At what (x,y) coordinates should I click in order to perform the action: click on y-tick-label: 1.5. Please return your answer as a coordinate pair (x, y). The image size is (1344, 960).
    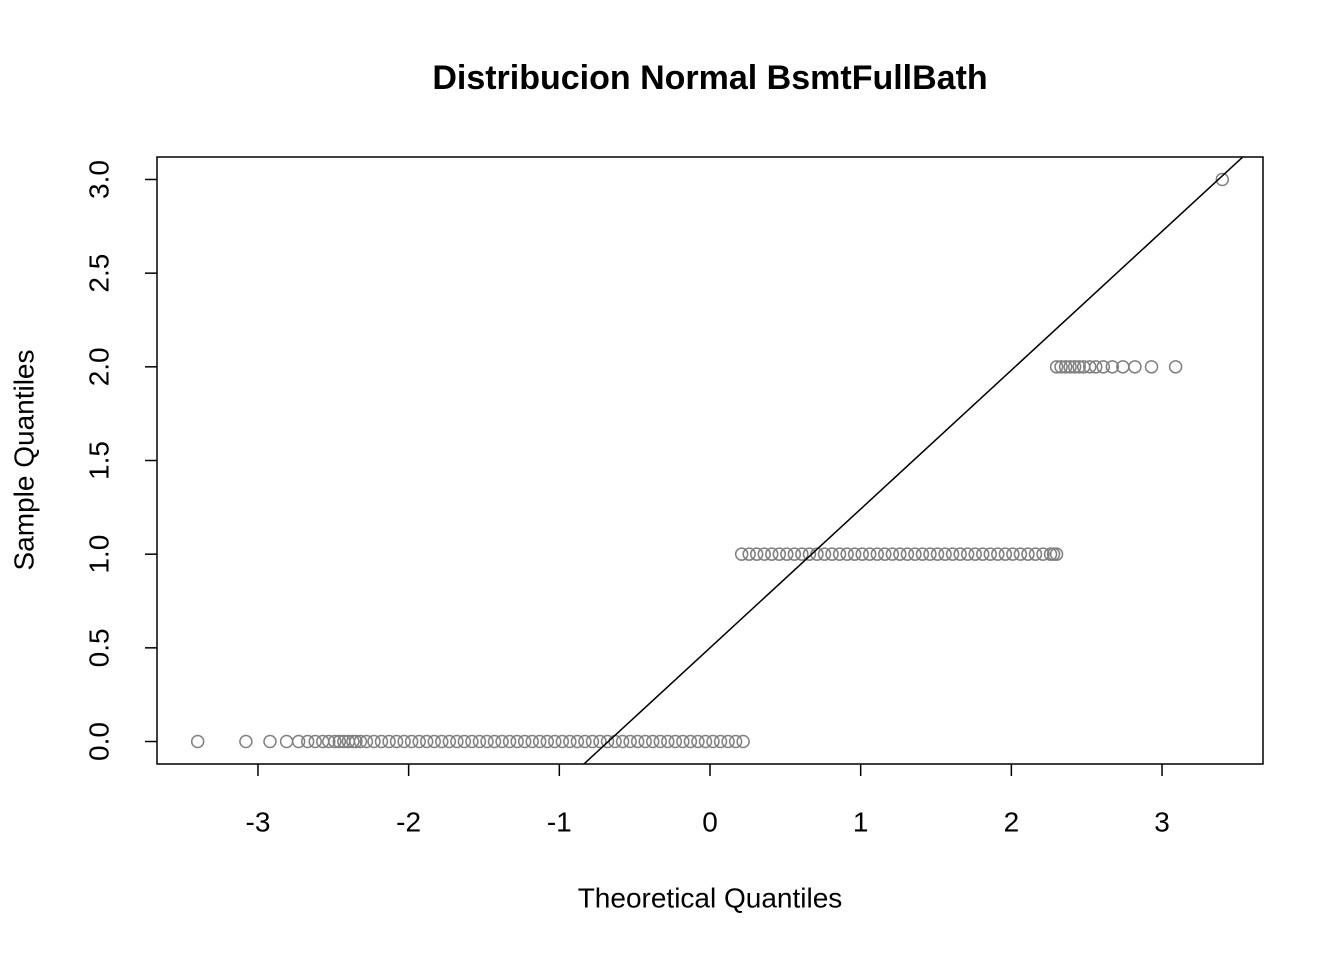
    Looking at the image, I should click on (98, 460).